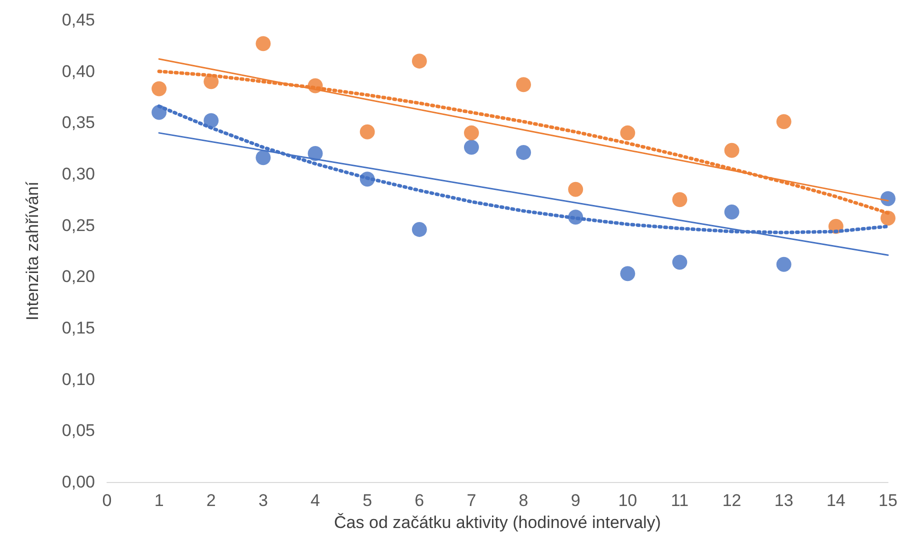  I want to click on y-tick-label: 0,15, so click(78, 328).